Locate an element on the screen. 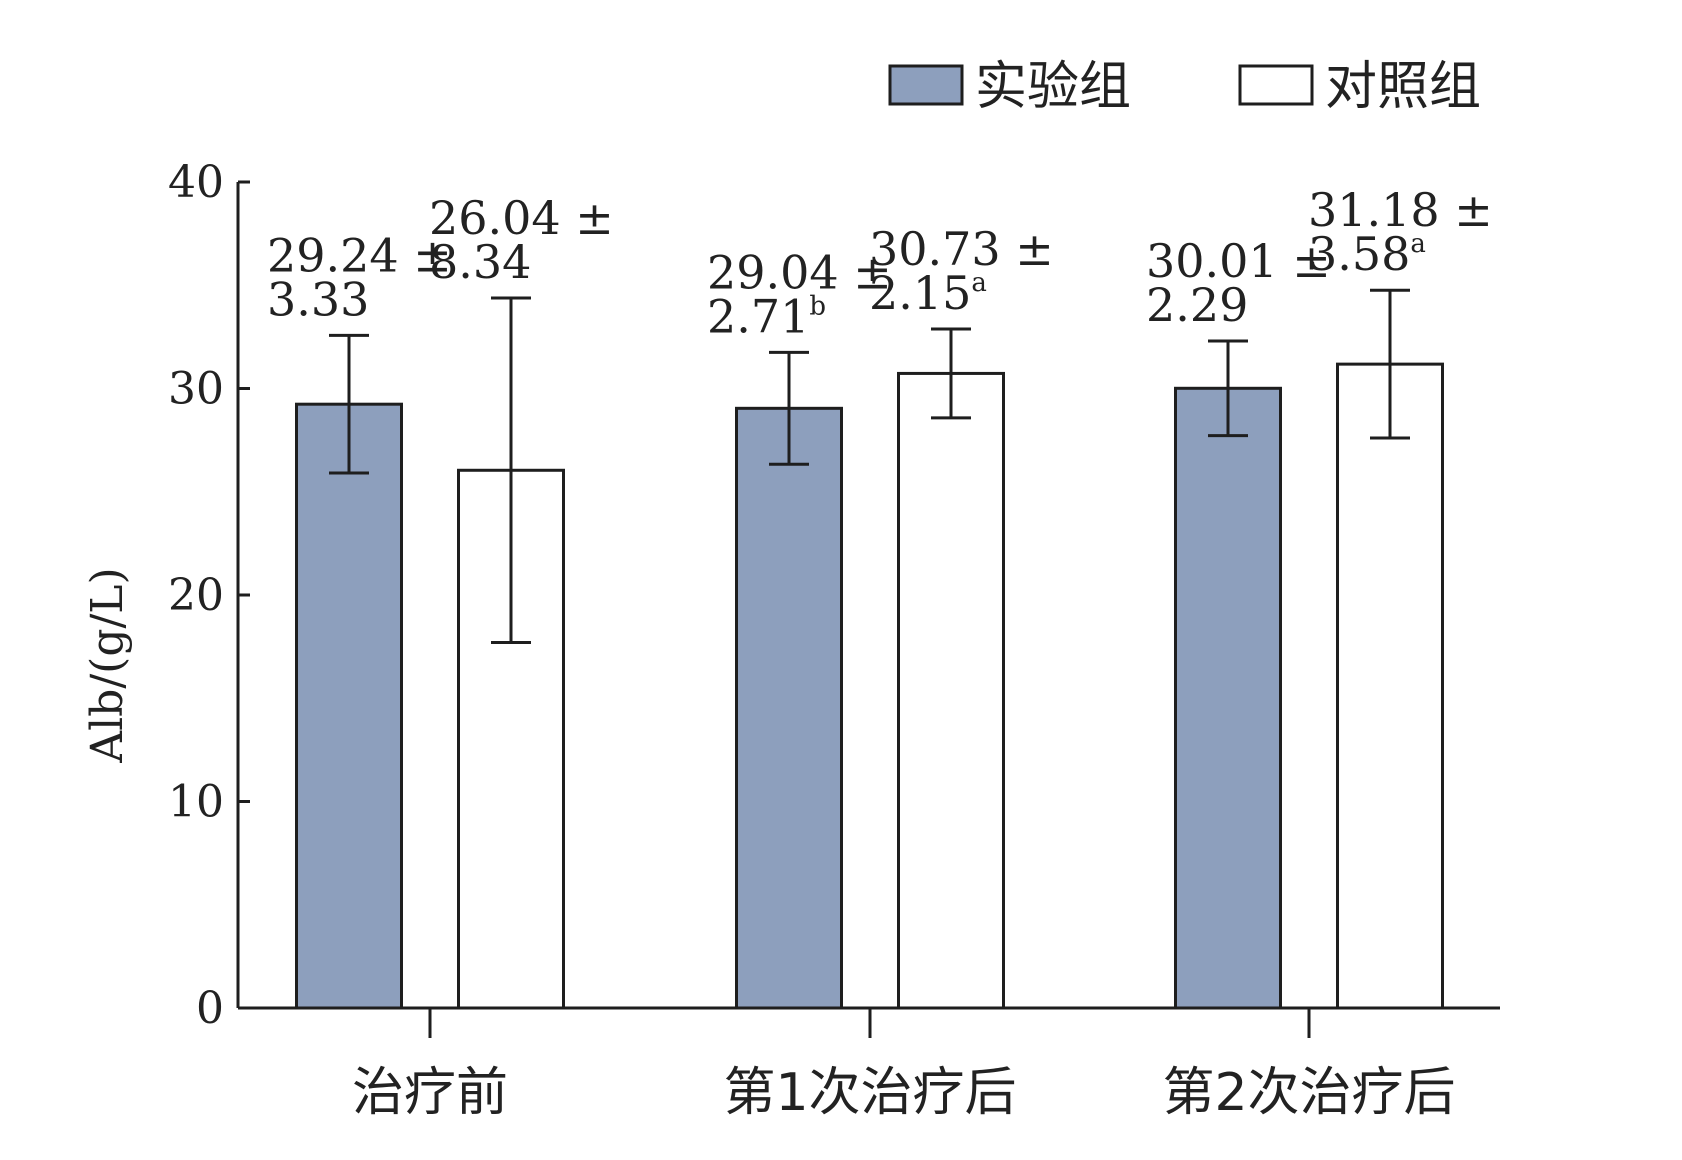 The width and height of the screenshot is (1682, 1160). data-label: 29.24 ± is located at coordinates (359, 255).